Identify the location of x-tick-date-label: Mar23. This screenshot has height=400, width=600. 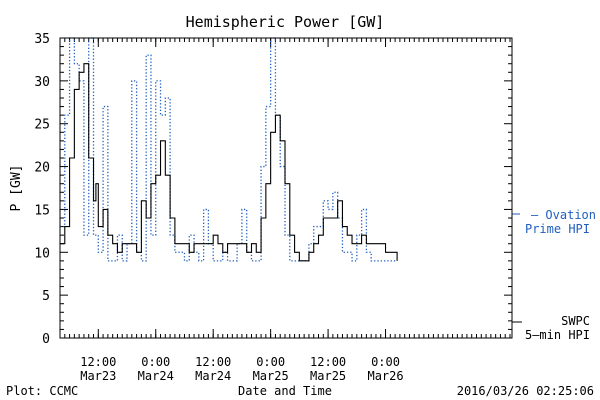
(98, 376).